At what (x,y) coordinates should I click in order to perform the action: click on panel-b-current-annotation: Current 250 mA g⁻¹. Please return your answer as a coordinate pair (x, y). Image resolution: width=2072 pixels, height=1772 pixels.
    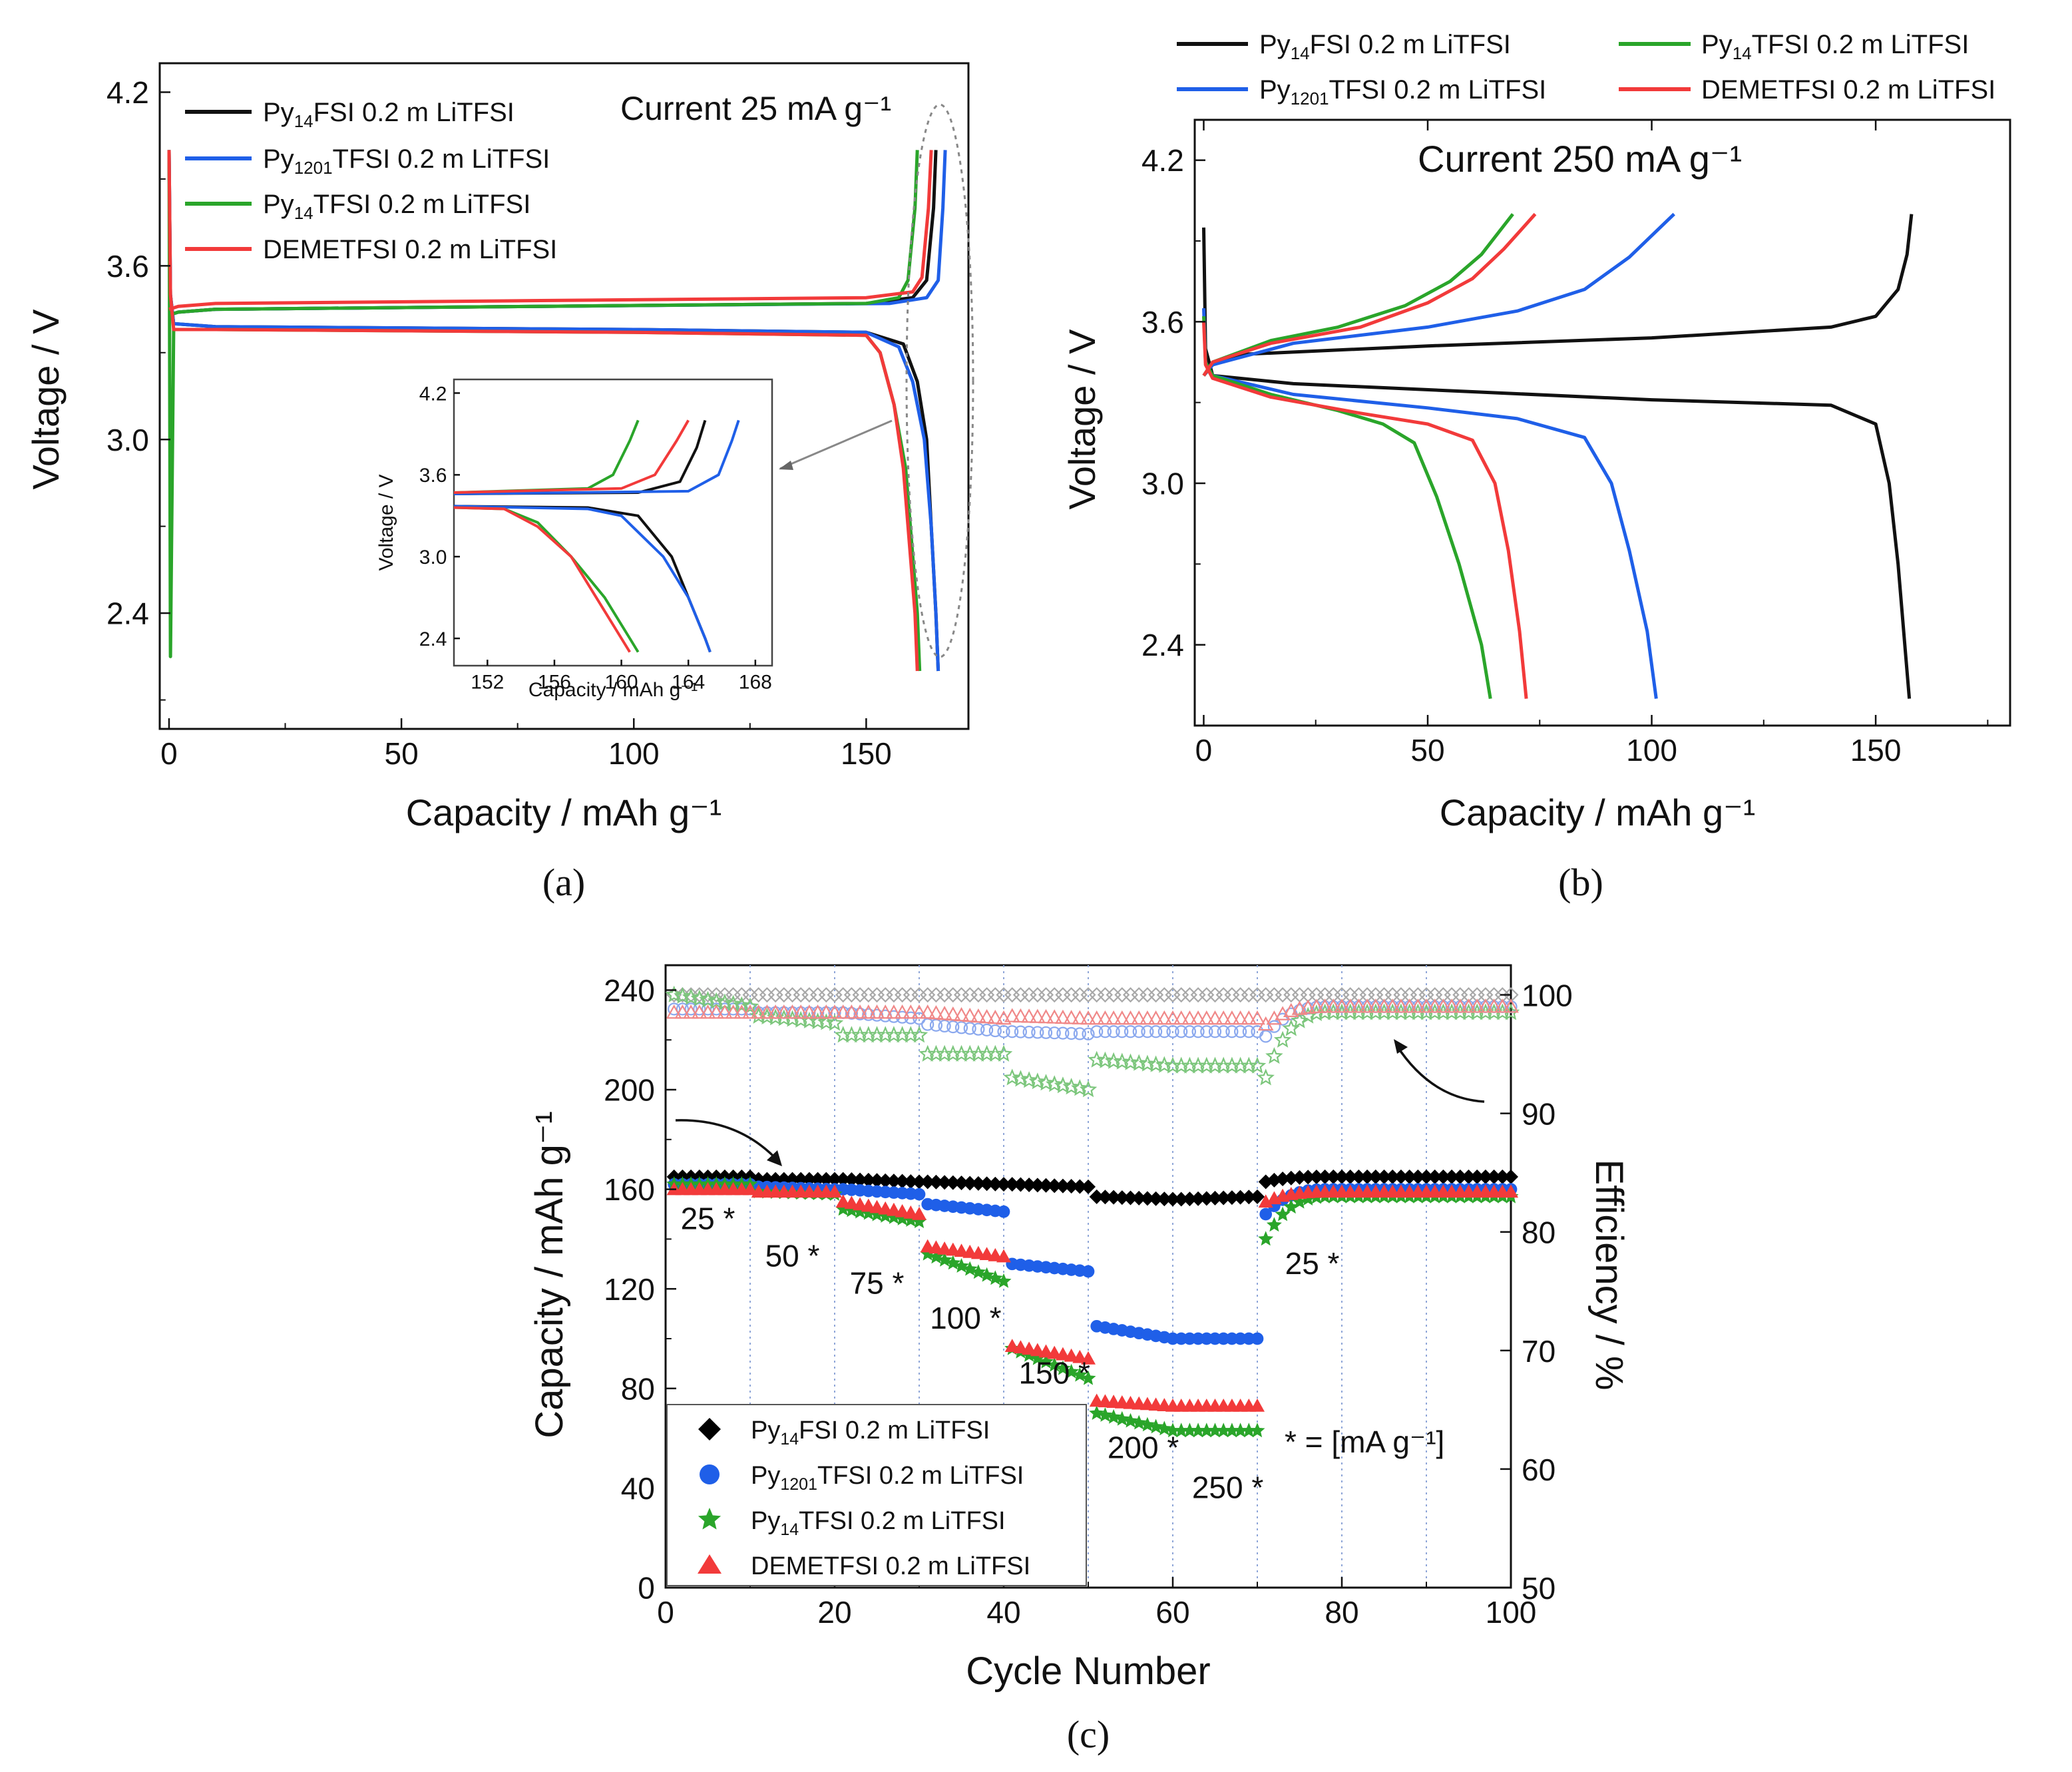
    Looking at the image, I should click on (1580, 159).